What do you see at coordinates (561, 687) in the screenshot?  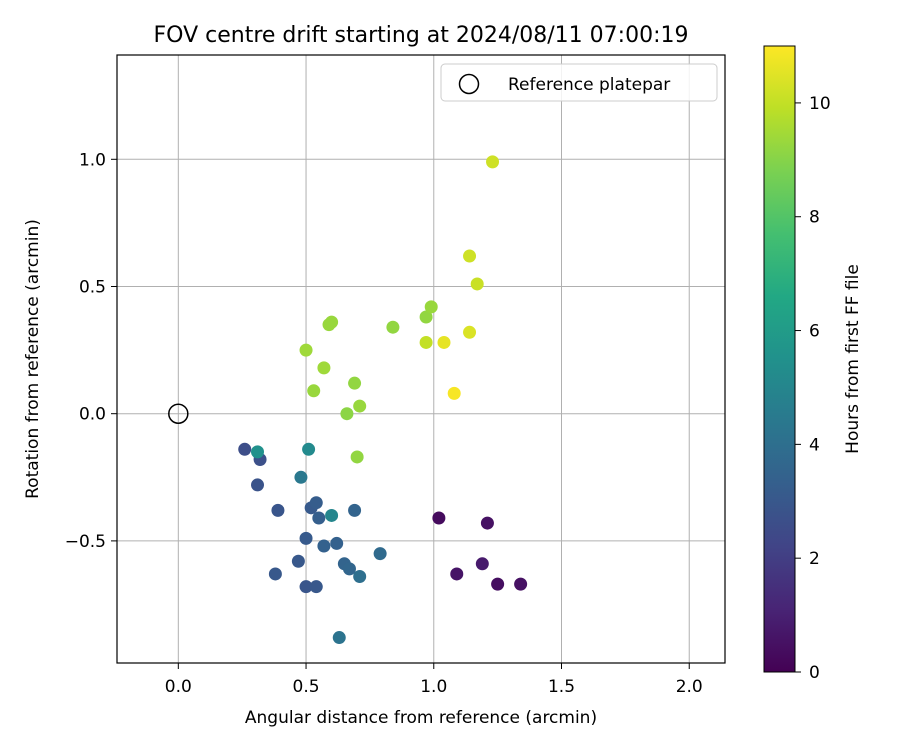 I see `x-tick-label: 1.5` at bounding box center [561, 687].